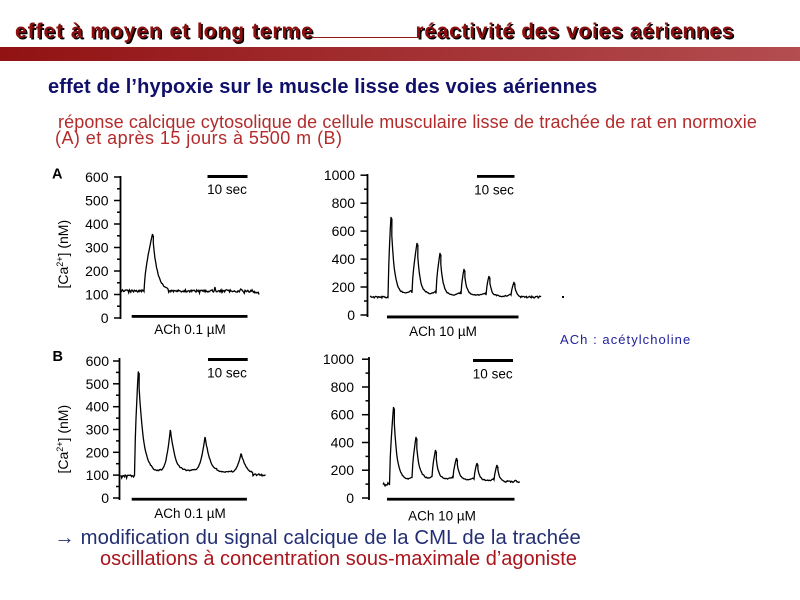 This screenshot has height=600, width=800. What do you see at coordinates (58, 357) in the screenshot?
I see `svg-text: B` at bounding box center [58, 357].